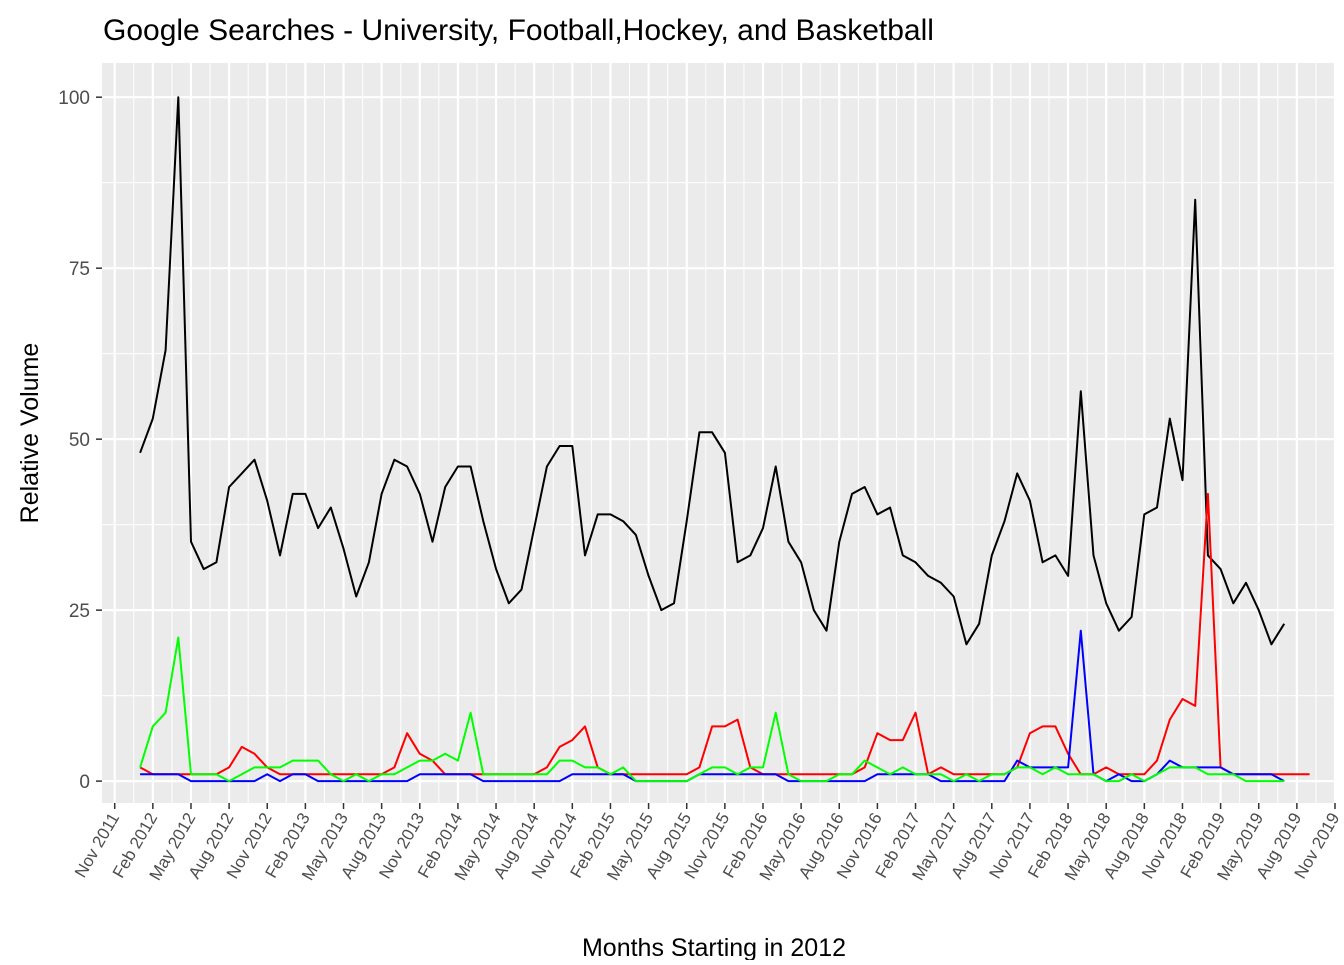 This screenshot has width=1344, height=965. Describe the element at coordinates (30, 433) in the screenshot. I see `y-axis-title: Relative Volume` at that location.